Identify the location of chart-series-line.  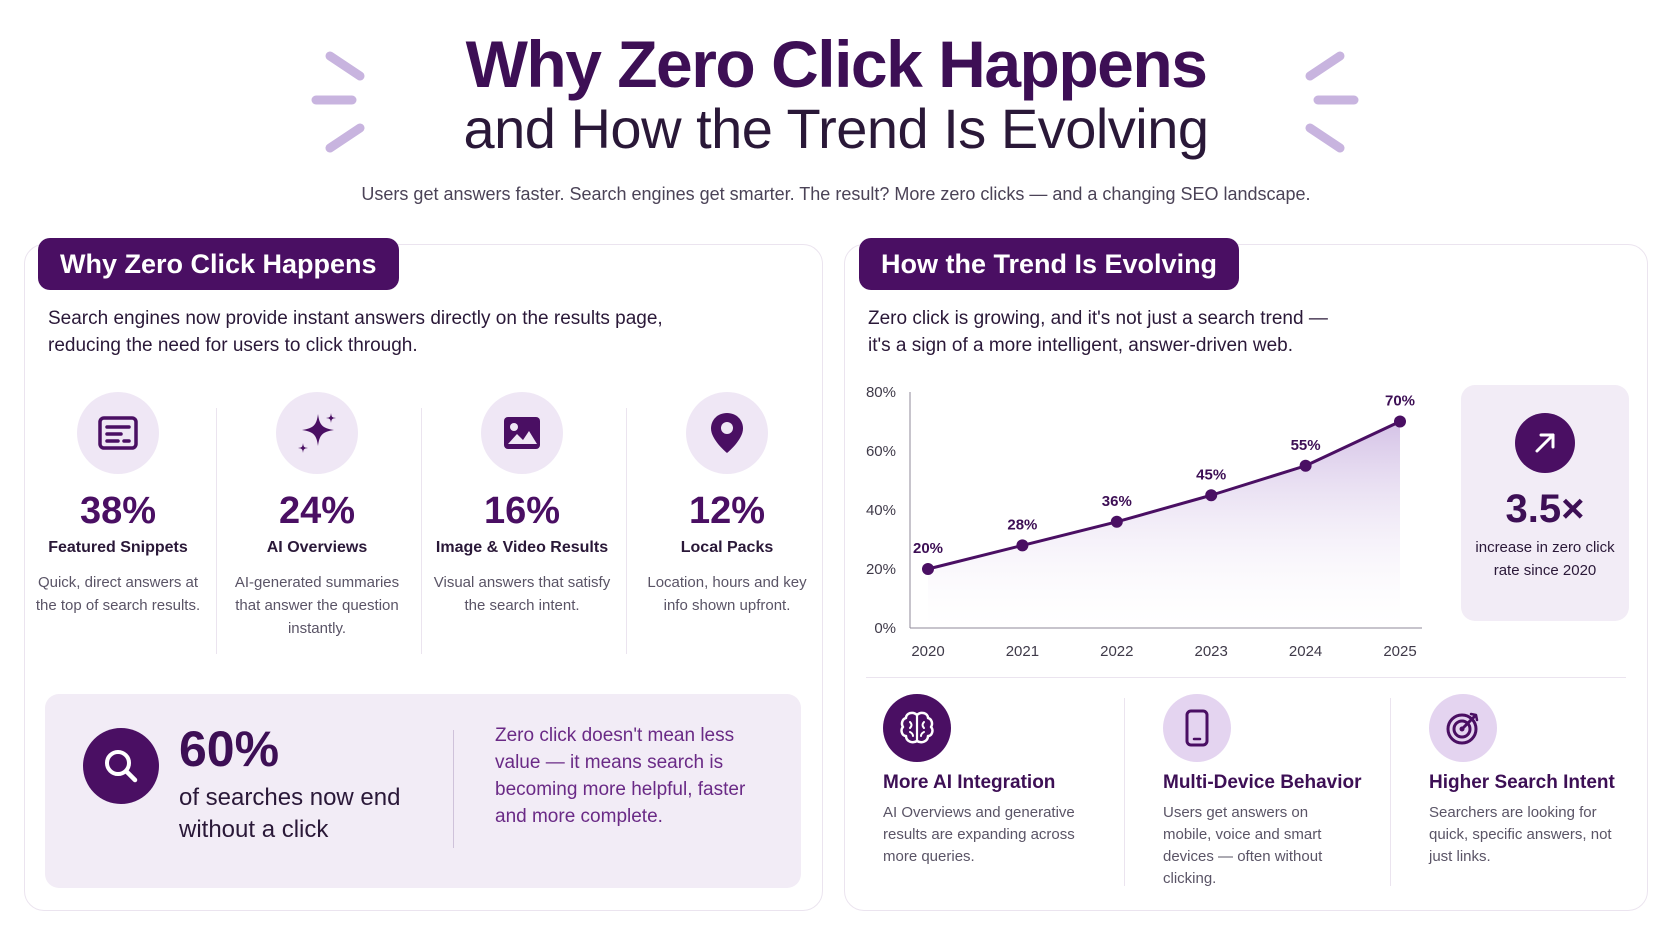
(1164, 495).